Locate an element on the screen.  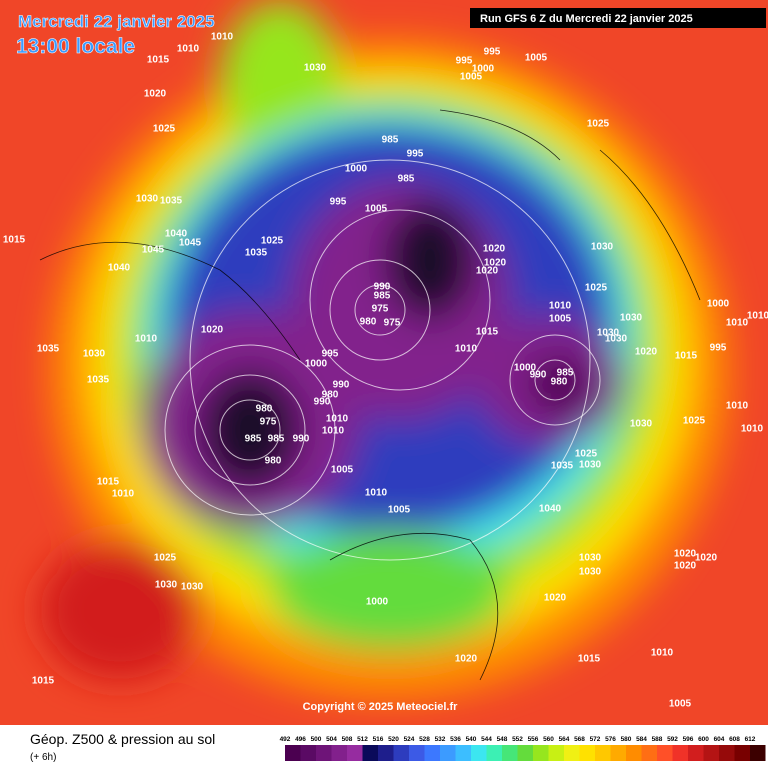
colorbar-label: 548 is located at coordinates (502, 739).